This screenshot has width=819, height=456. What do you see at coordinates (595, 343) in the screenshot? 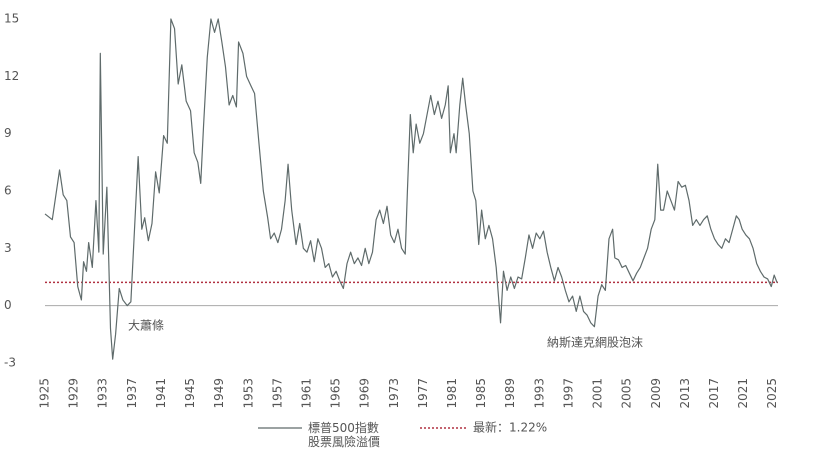
I see `annotation: 納斯達克網股泡沫` at bounding box center [595, 343].